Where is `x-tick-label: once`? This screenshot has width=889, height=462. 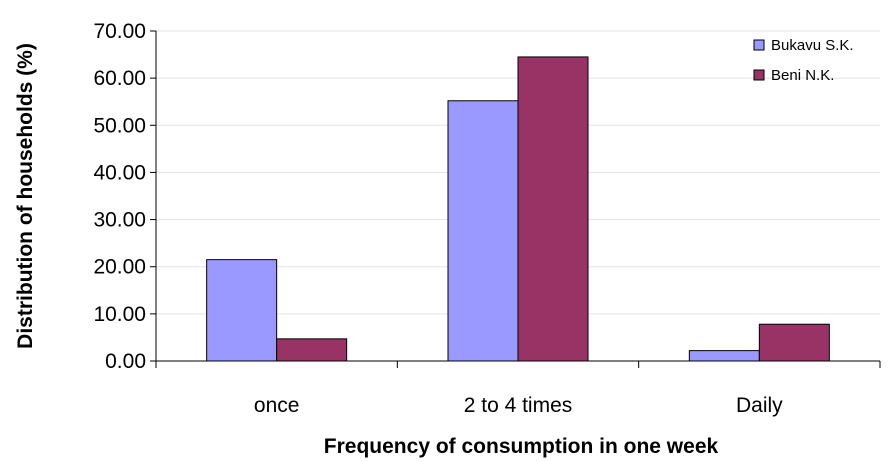 x-tick-label: once is located at coordinates (277, 405).